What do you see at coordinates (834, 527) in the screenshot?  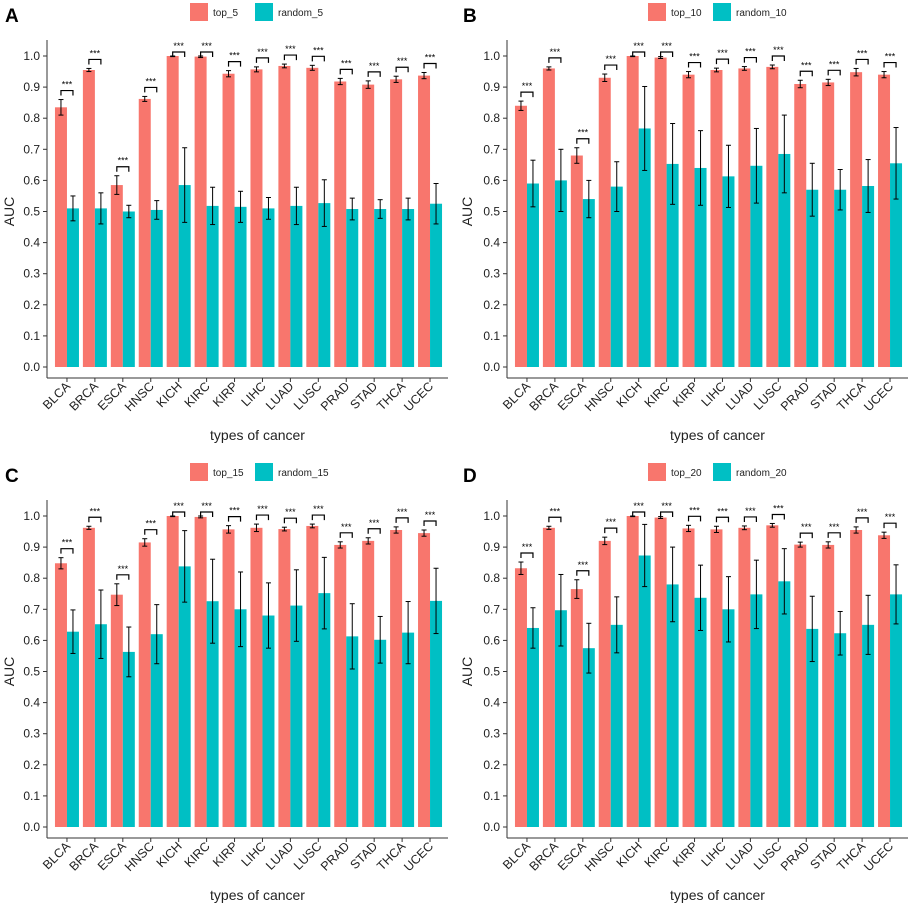 I see `significance-stars-stad: ***` at bounding box center [834, 527].